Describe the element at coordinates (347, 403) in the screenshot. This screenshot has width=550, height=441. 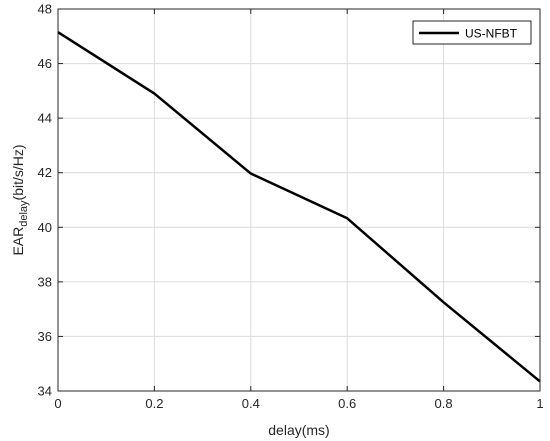
I see `x-tick-label: 0.6` at that location.